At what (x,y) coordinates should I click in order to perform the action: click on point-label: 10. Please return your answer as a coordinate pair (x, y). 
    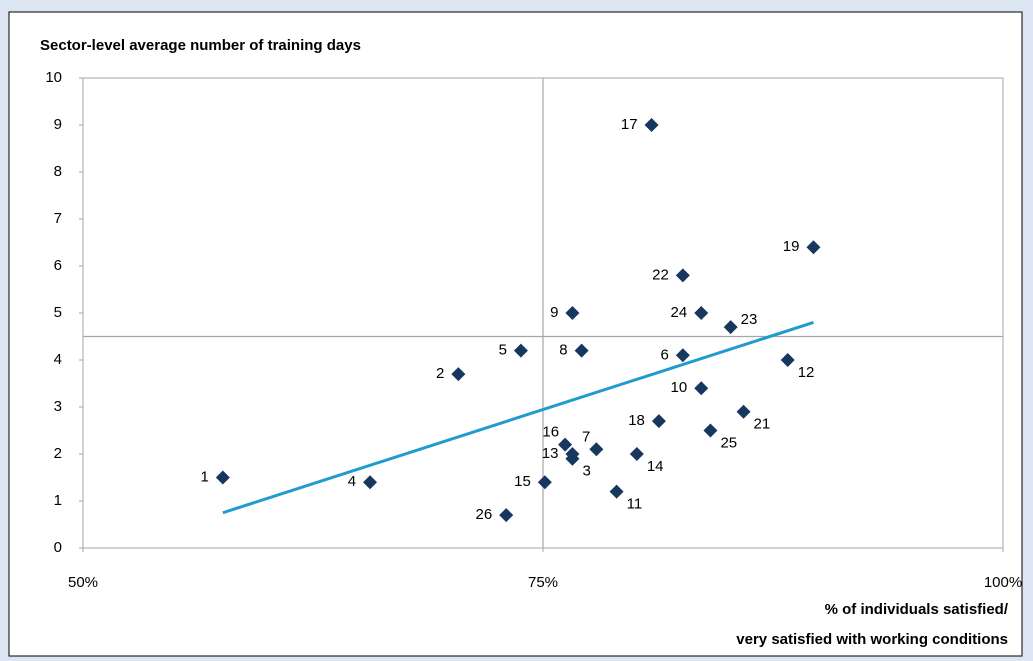
    Looking at the image, I should click on (679, 387).